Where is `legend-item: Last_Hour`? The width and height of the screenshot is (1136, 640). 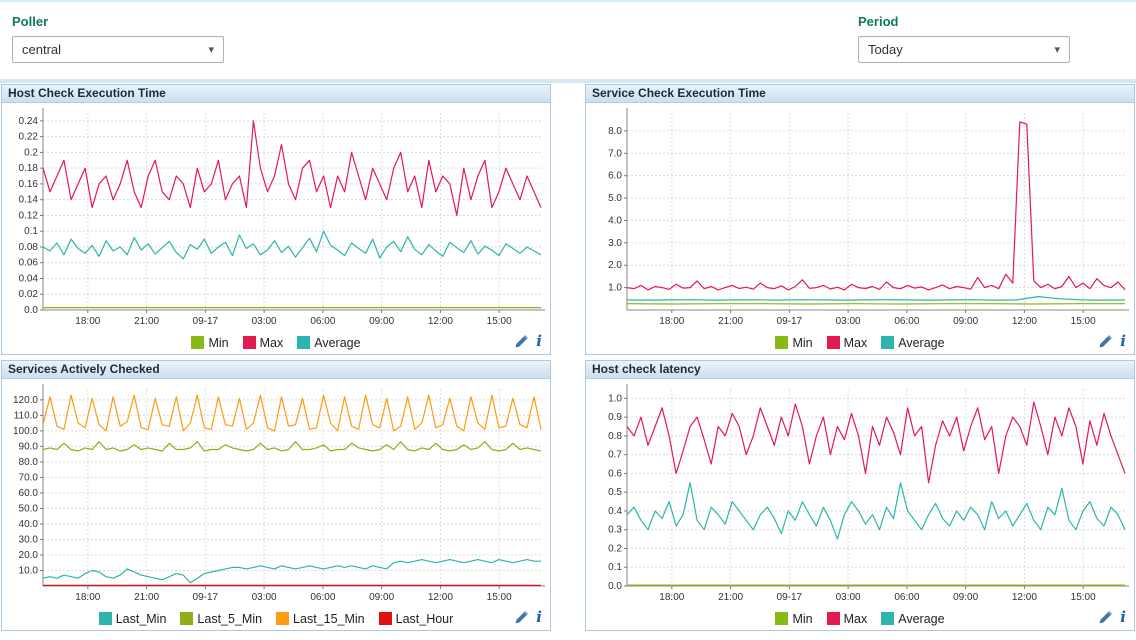 legend-item: Last_Hour is located at coordinates (416, 618).